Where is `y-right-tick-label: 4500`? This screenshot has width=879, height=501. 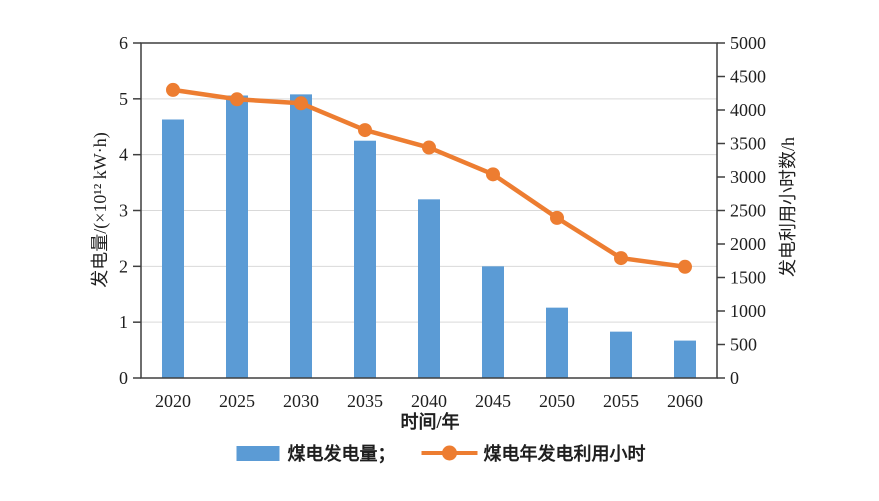
y-right-tick-label: 4500 is located at coordinates (748, 77).